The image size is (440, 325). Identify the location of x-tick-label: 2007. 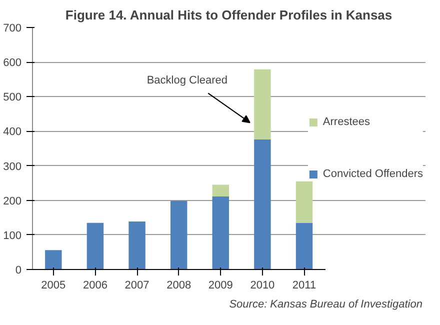
(137, 286).